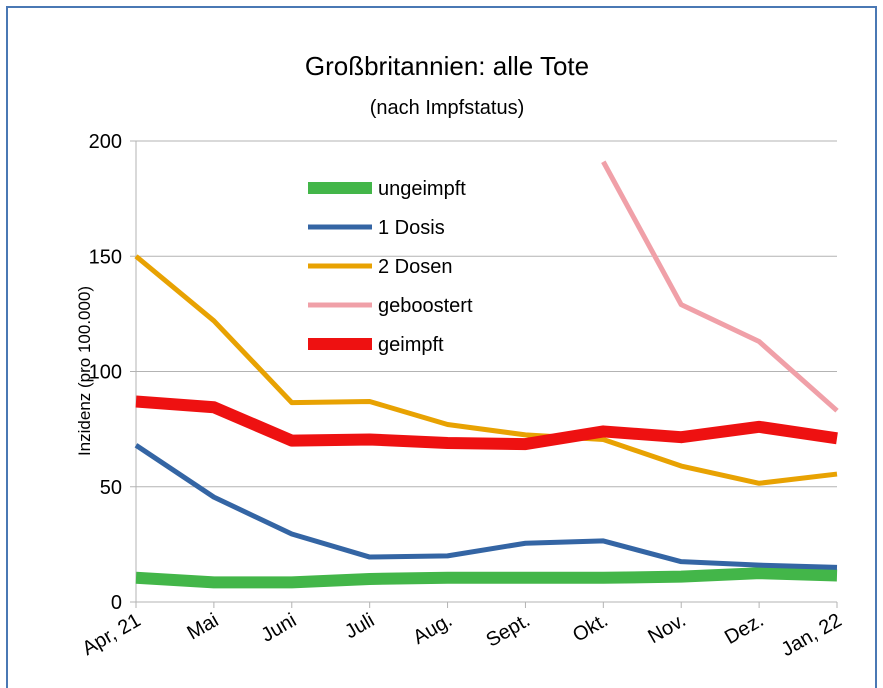 This screenshot has height=688, width=883. Describe the element at coordinates (105, 257) in the screenshot. I see `y-tick-label: 150` at that location.